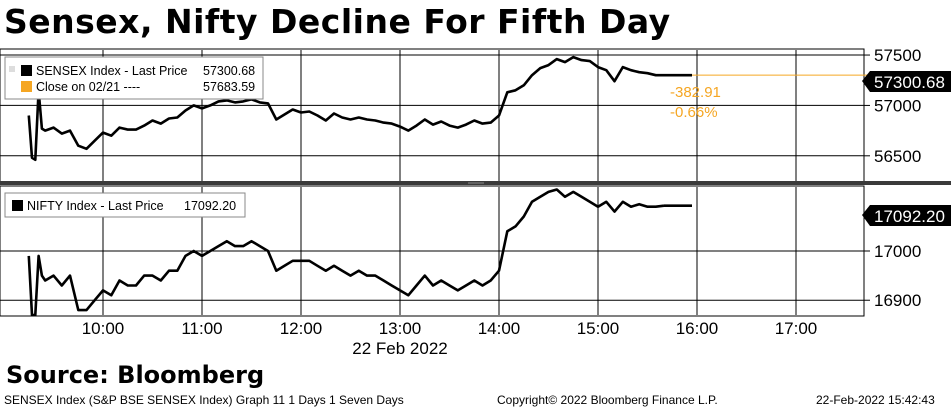 The width and height of the screenshot is (951, 410). I want to click on nifty-legend-label: NIFTY Index - Last Price, so click(95, 206).